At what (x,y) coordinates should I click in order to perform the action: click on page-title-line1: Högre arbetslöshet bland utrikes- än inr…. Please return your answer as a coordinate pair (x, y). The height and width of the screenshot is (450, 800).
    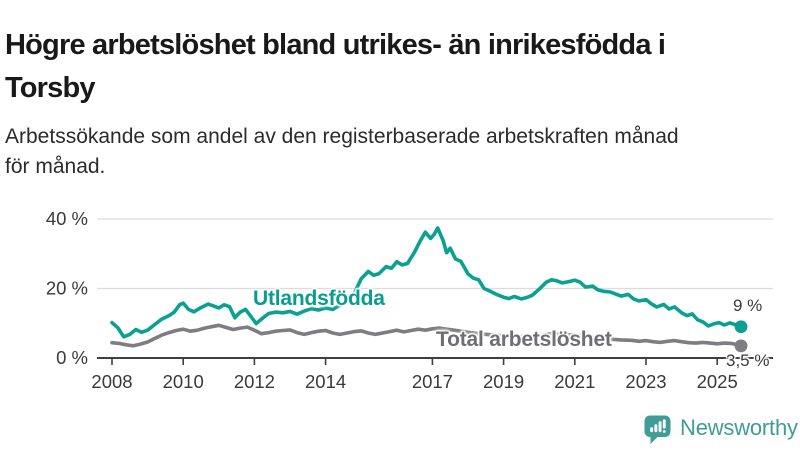
    Looking at the image, I should click on (335, 45).